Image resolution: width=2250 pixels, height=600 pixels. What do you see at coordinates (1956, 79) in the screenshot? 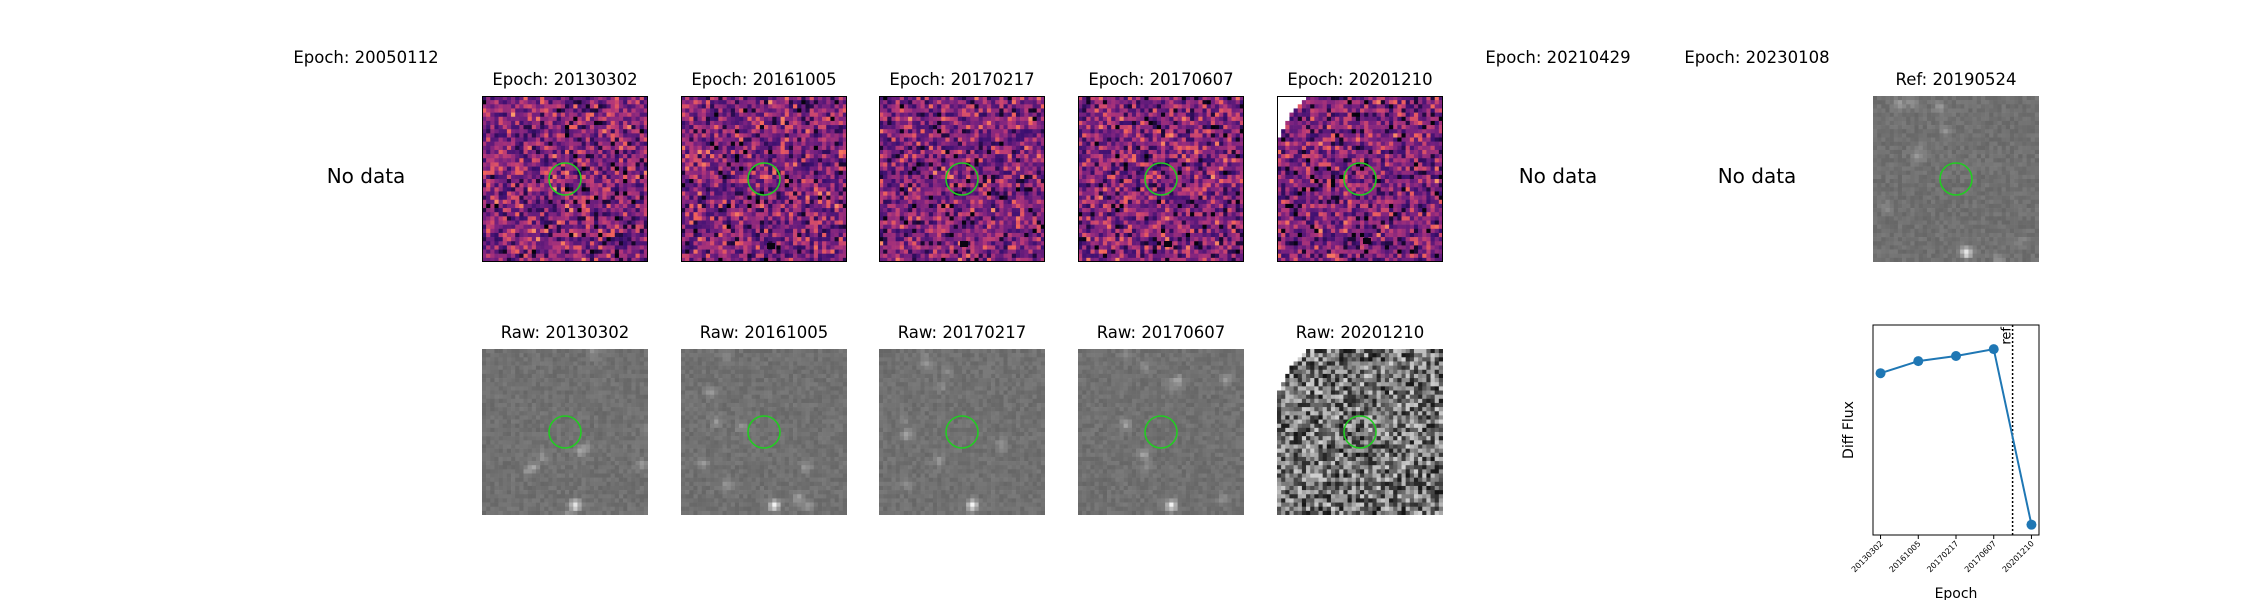
I see `panel-title: Ref: 20190524` at bounding box center [1956, 79].